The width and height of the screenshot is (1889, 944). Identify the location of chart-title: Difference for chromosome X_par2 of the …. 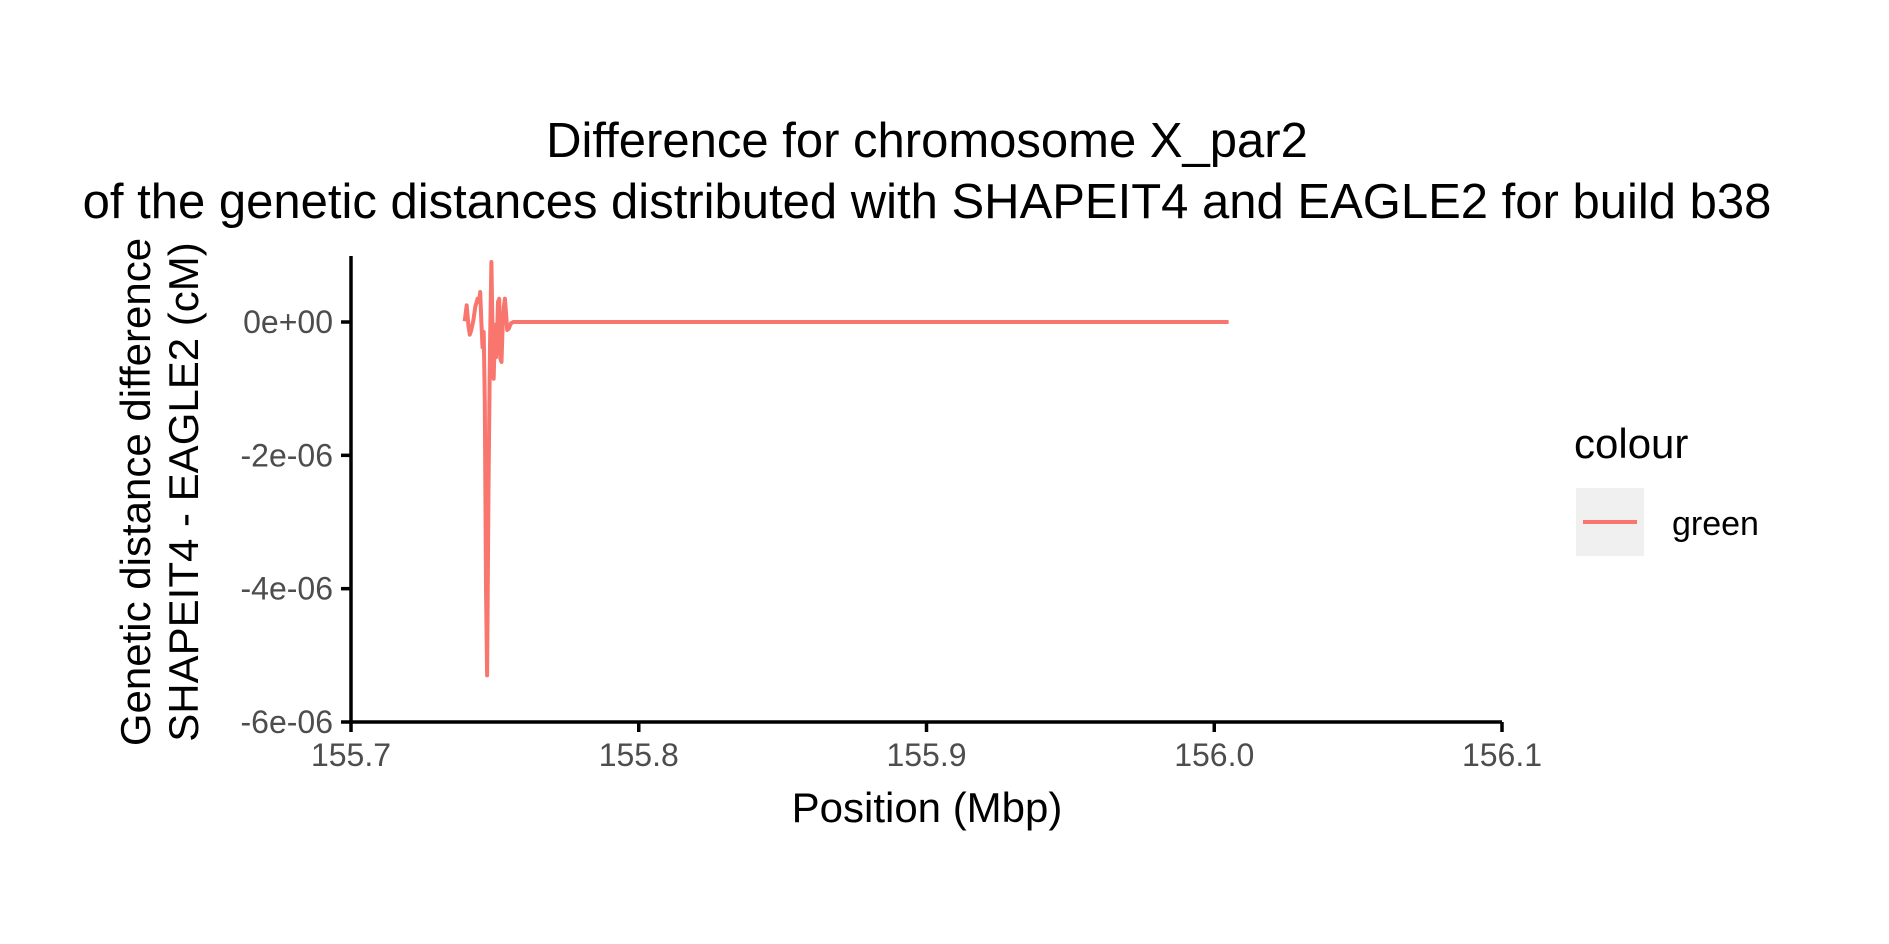
(927, 171).